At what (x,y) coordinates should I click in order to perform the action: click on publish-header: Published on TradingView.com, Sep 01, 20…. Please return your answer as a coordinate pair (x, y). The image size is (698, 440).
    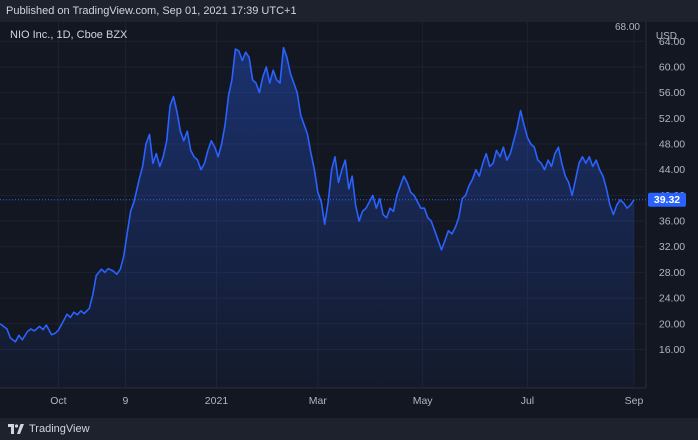
    Looking at the image, I should click on (349, 11).